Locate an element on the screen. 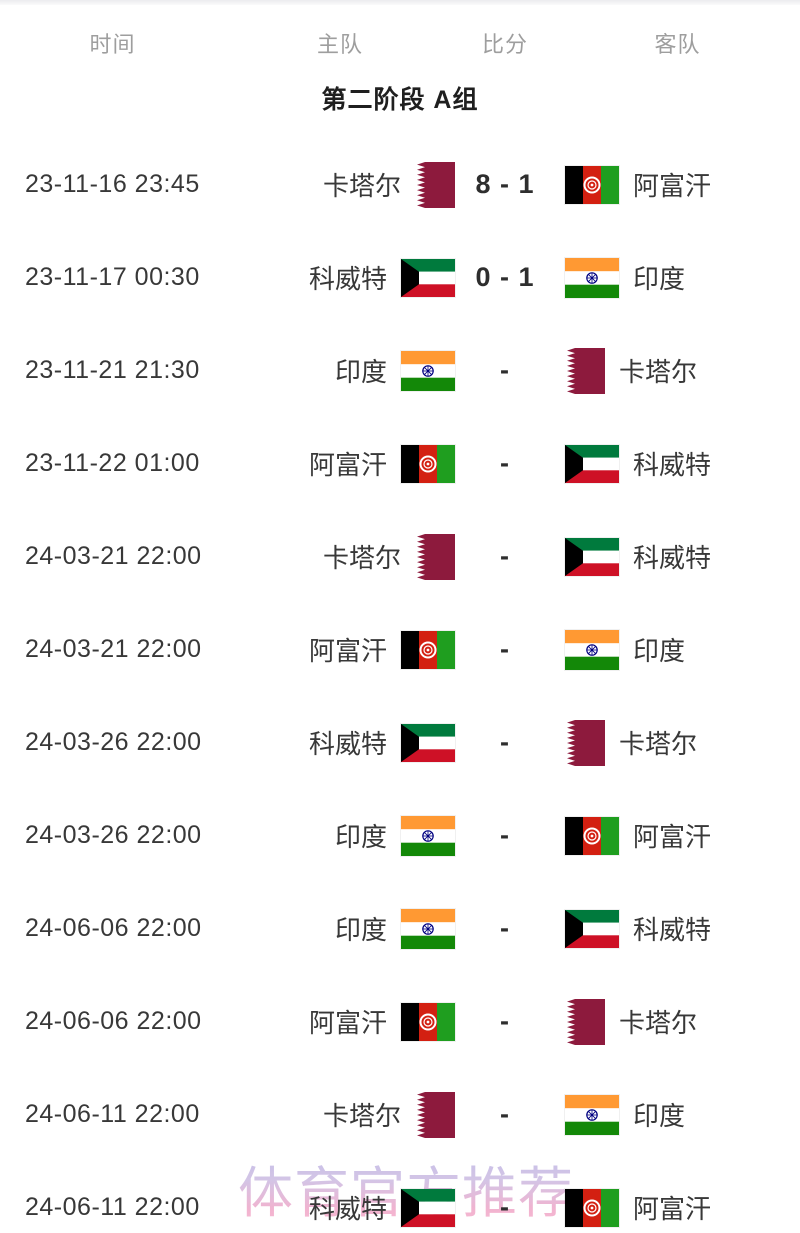 This screenshot has height=1233, width=800. match-row: 24-06-11 22:00 卡塔尔 - 印度 is located at coordinates (400, 1114).